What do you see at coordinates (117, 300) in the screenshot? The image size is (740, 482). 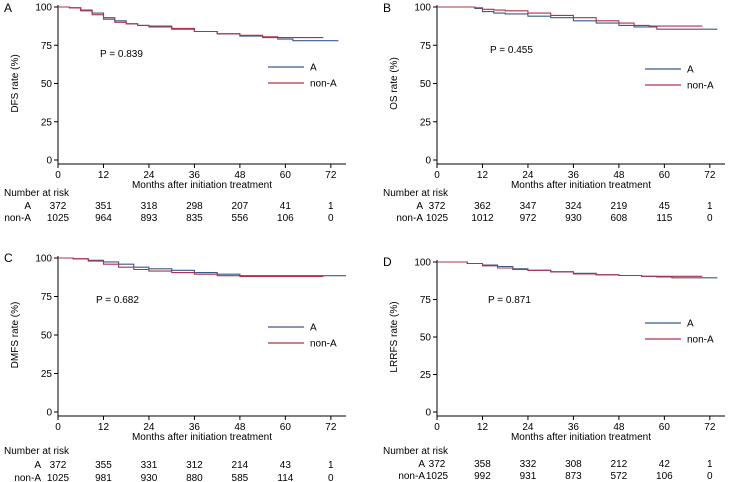 I see `p-value: P = 0.682` at bounding box center [117, 300].